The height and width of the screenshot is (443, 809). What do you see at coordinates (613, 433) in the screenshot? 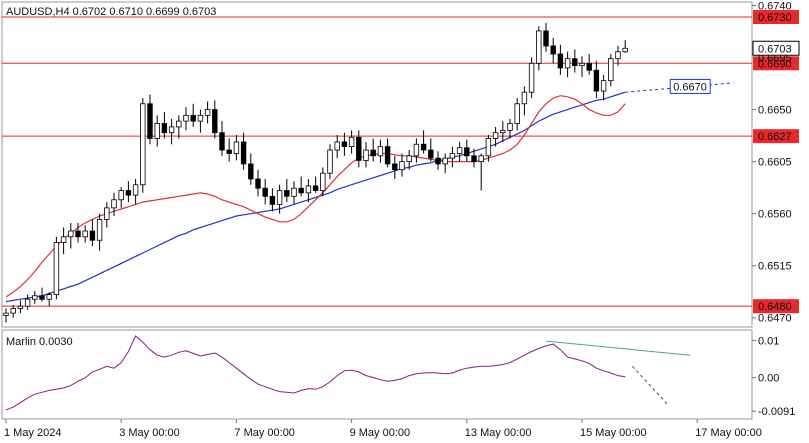
I see `x-tick-label-5: 15 May 00:00` at bounding box center [613, 433].